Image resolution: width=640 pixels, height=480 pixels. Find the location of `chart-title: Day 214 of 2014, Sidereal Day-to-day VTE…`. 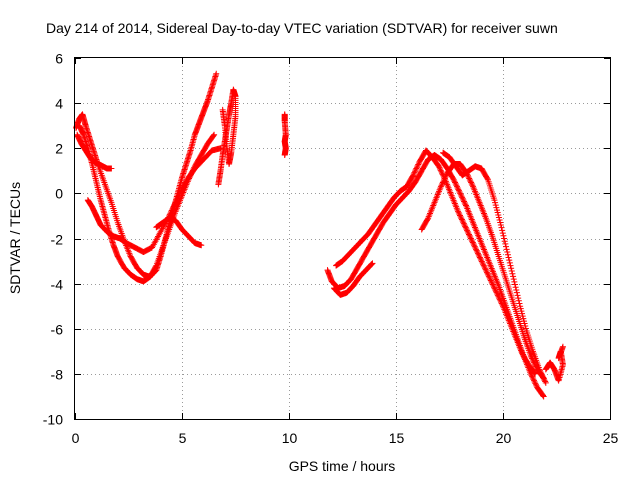

chart-title: Day 214 of 2014, Sidereal Day-to-day VTE… is located at coordinates (302, 28).